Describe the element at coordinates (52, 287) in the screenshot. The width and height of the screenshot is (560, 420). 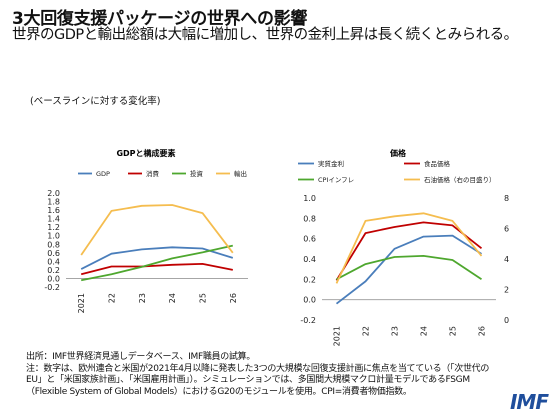
I see `gdp-ytick-label: -0.2` at that location.